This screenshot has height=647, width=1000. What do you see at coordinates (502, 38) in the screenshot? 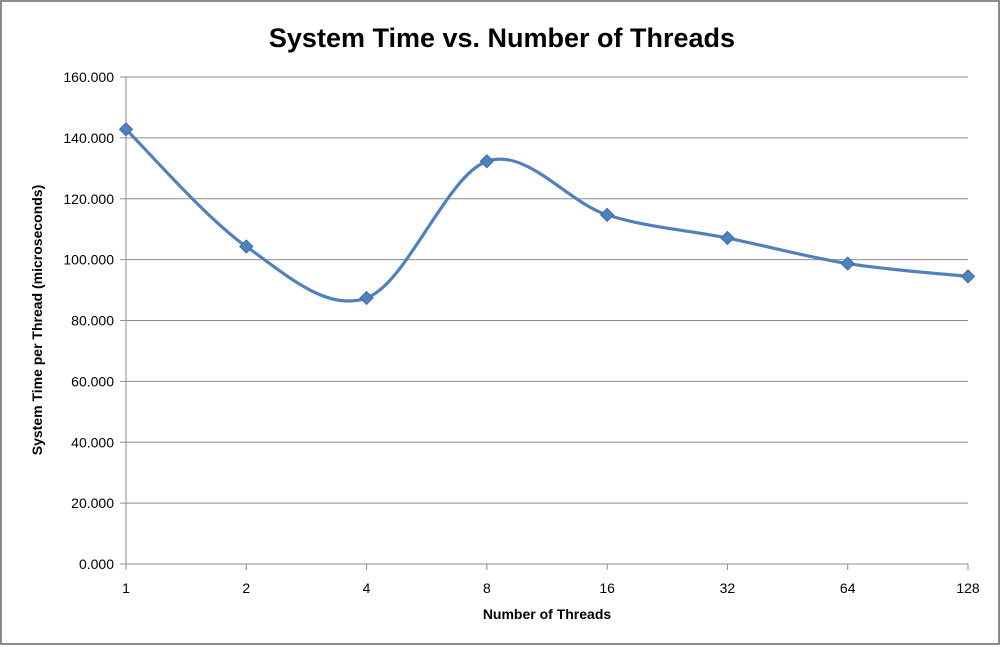
I see `chart-title: System Time vs. Number of Threads` at bounding box center [502, 38].